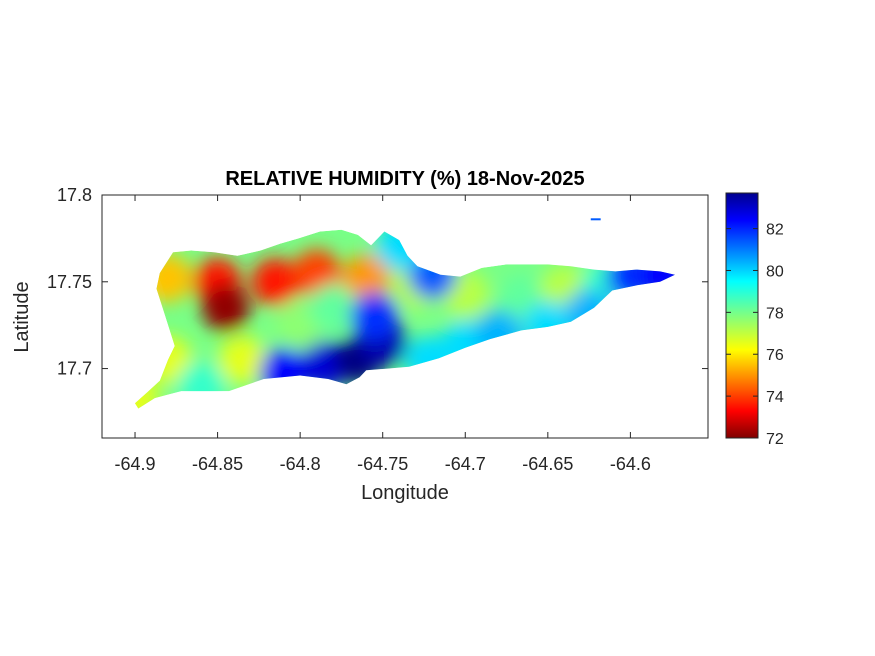 The image size is (875, 656). Describe the element at coordinates (74, 369) in the screenshot. I see `y-tick-label: 17.7` at that location.